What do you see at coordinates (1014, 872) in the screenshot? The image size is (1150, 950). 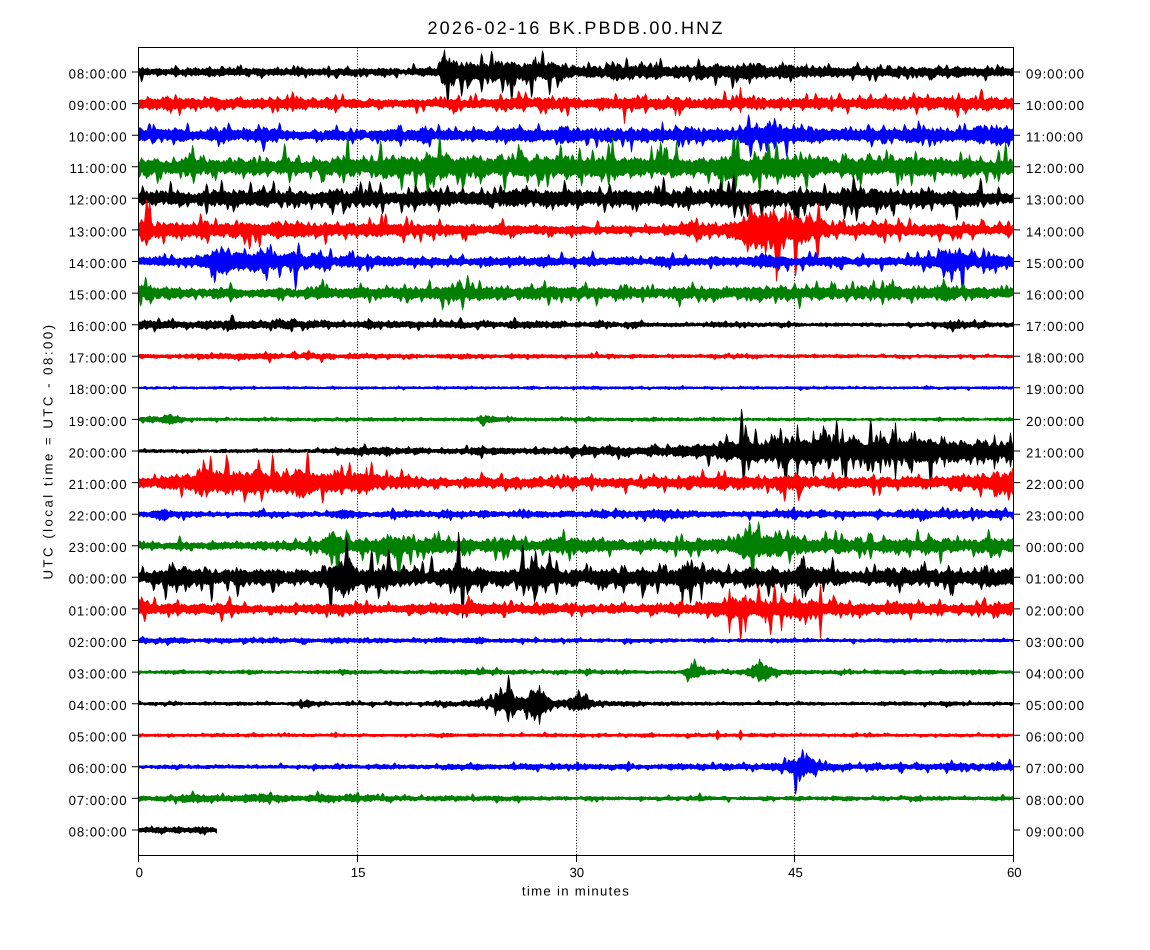 I see `svg-text: 60` at bounding box center [1014, 872].